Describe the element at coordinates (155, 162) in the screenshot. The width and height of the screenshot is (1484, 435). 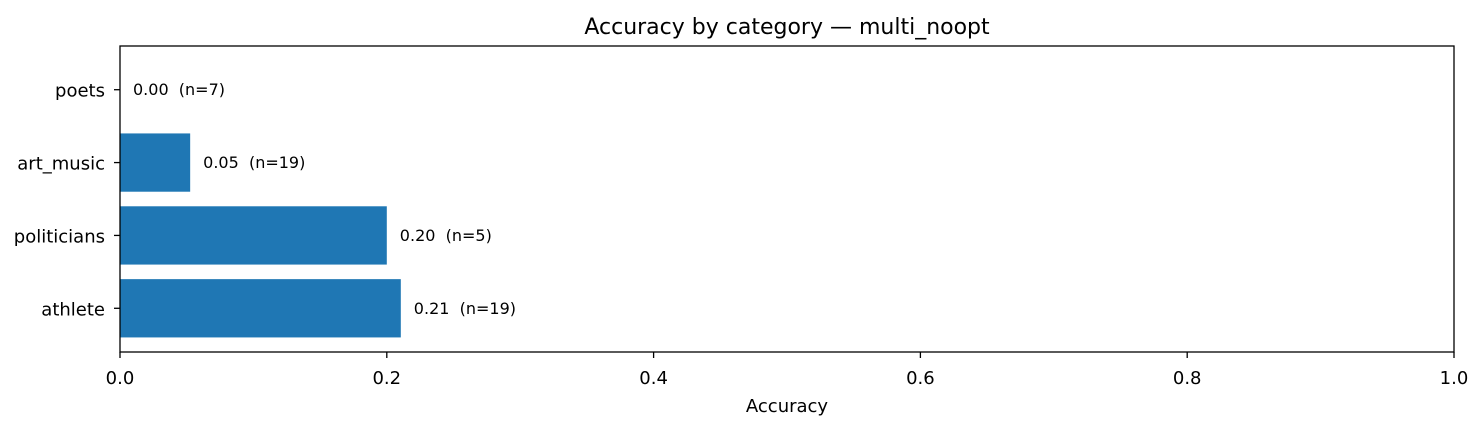
I see `bar-art-music` at that location.